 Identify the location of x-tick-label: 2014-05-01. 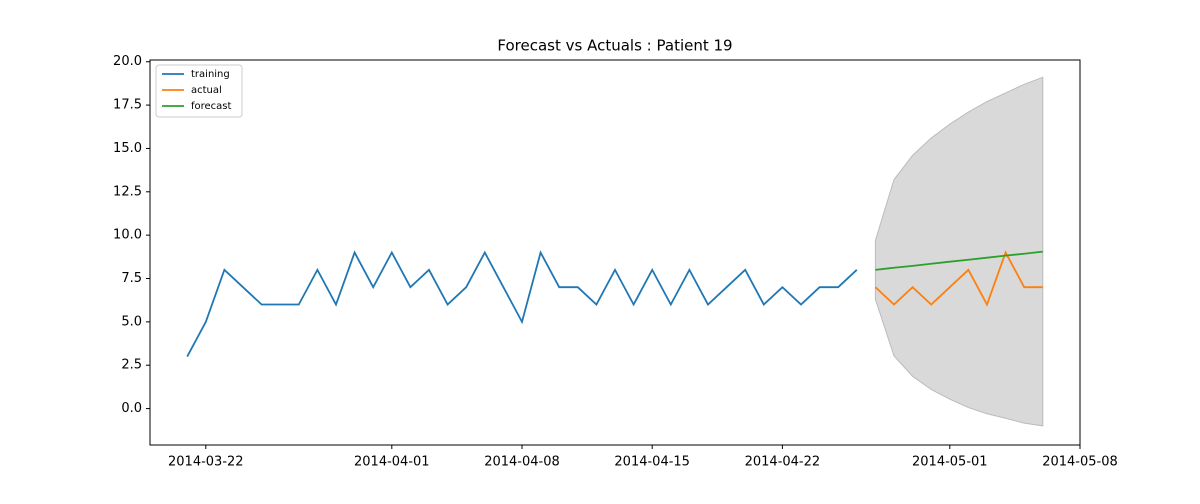
(950, 462).